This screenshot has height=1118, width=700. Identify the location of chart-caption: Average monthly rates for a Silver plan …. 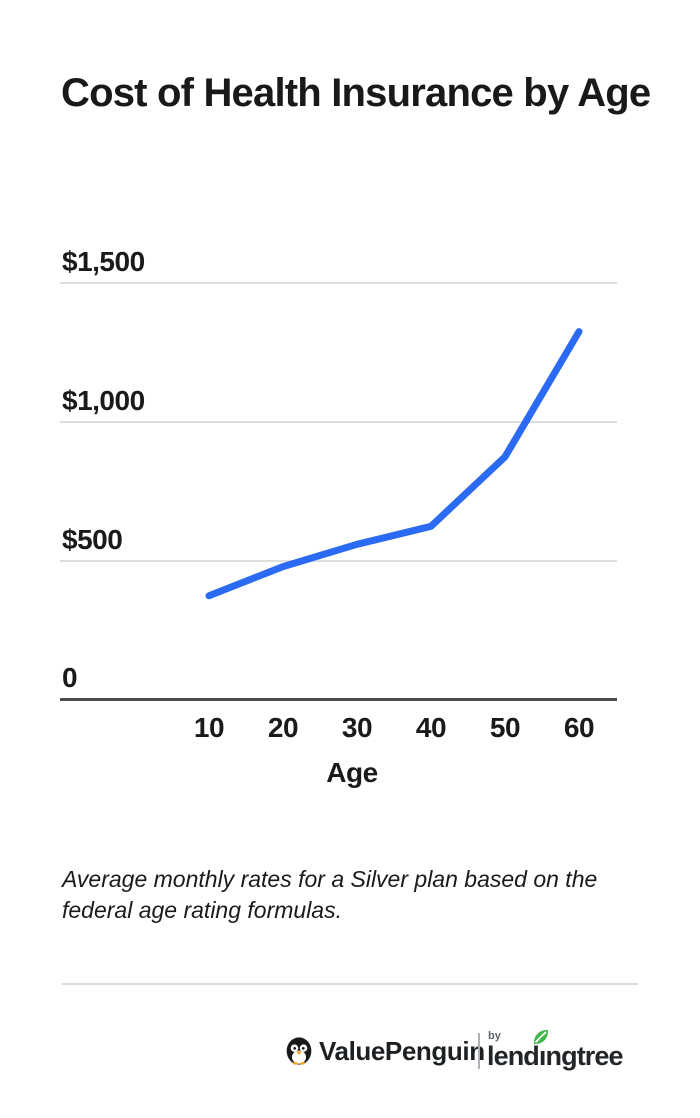
(330, 894).